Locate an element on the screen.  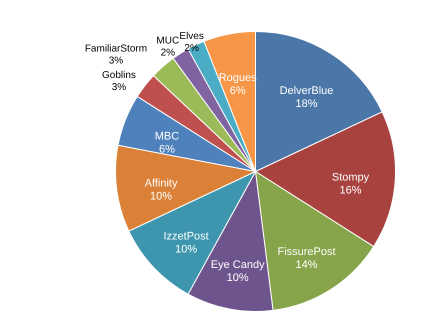
slice-label: MUC is located at coordinates (168, 41).